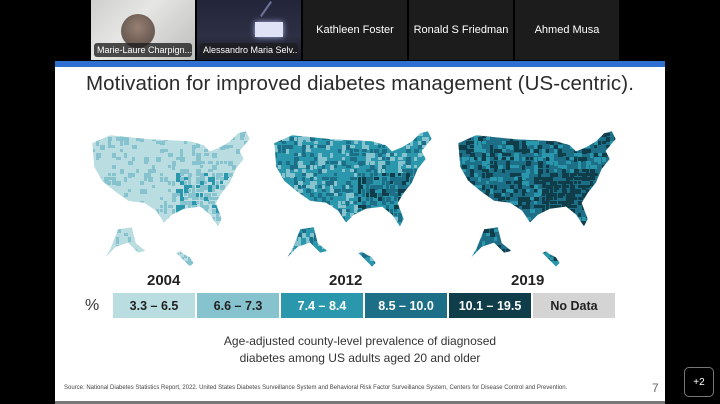 This screenshot has width=720, height=404. What do you see at coordinates (269, 29) in the screenshot?
I see `participant-video` at bounding box center [269, 29].